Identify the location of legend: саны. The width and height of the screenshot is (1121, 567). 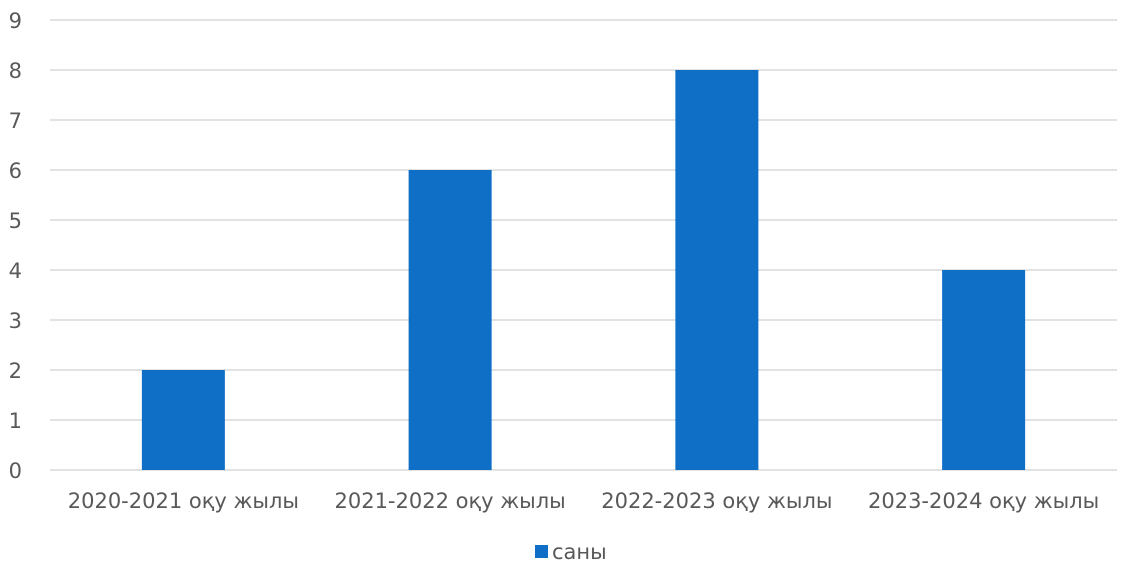
(571, 552).